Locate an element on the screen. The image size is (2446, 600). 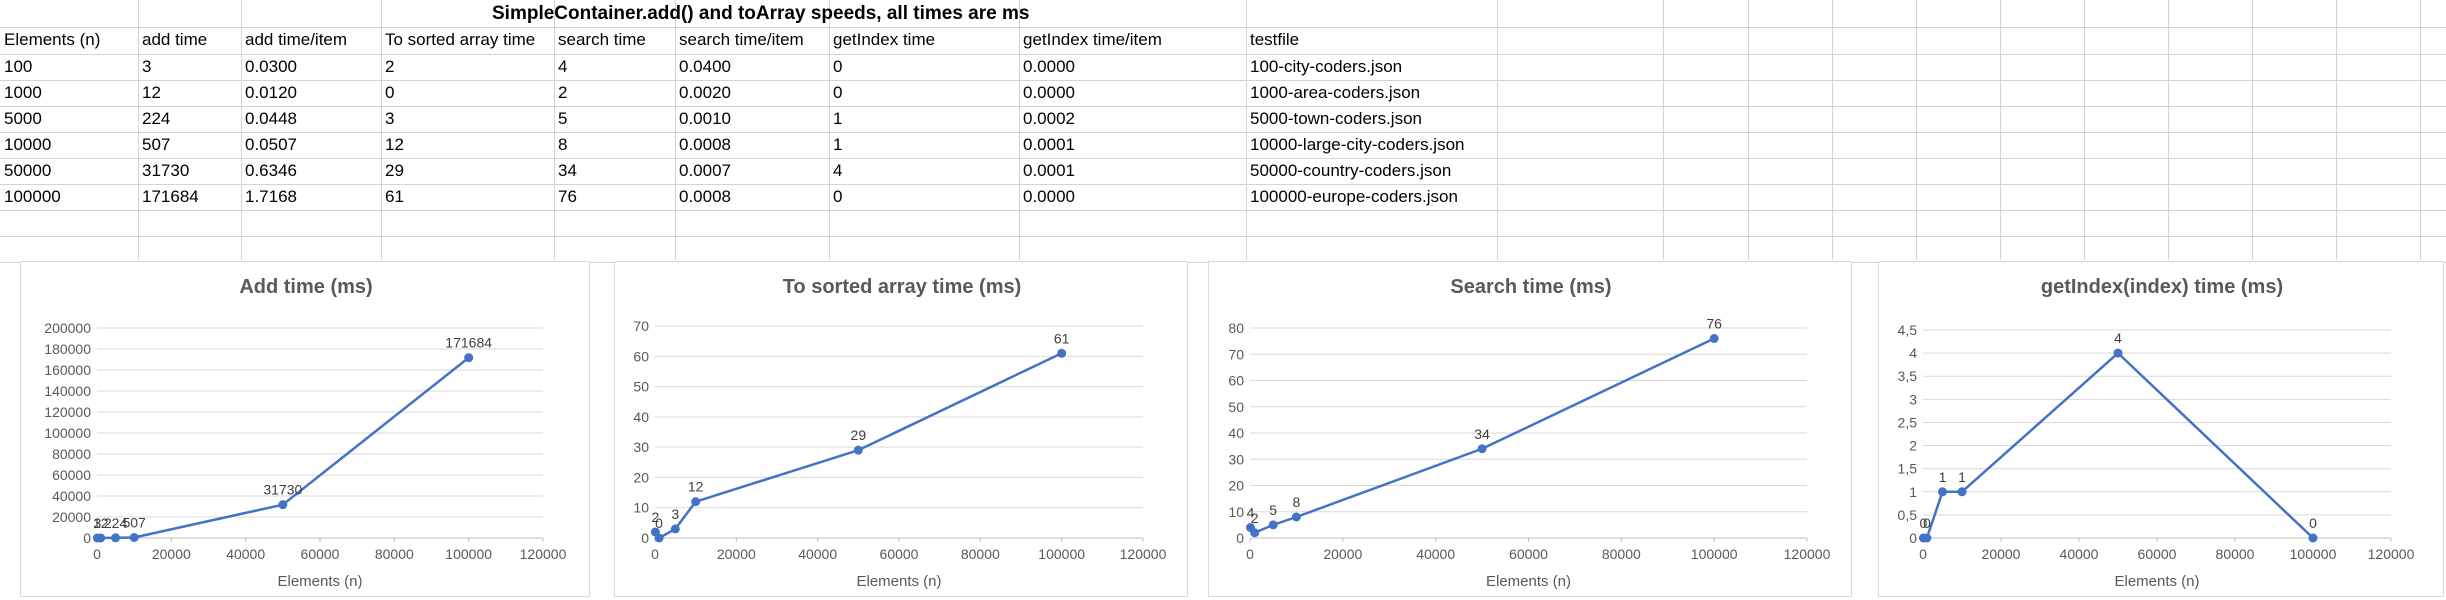
chart-title: Search time (ms) is located at coordinates (1530, 287).